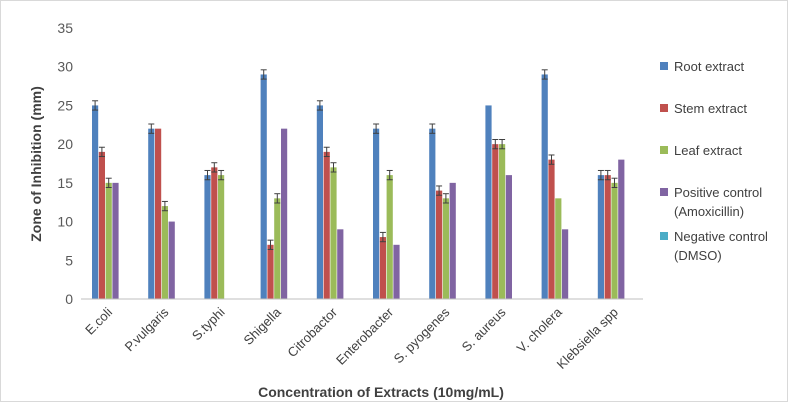 The height and width of the screenshot is (406, 788). What do you see at coordinates (65, 67) in the screenshot?
I see `y-tick-label: 30` at bounding box center [65, 67].